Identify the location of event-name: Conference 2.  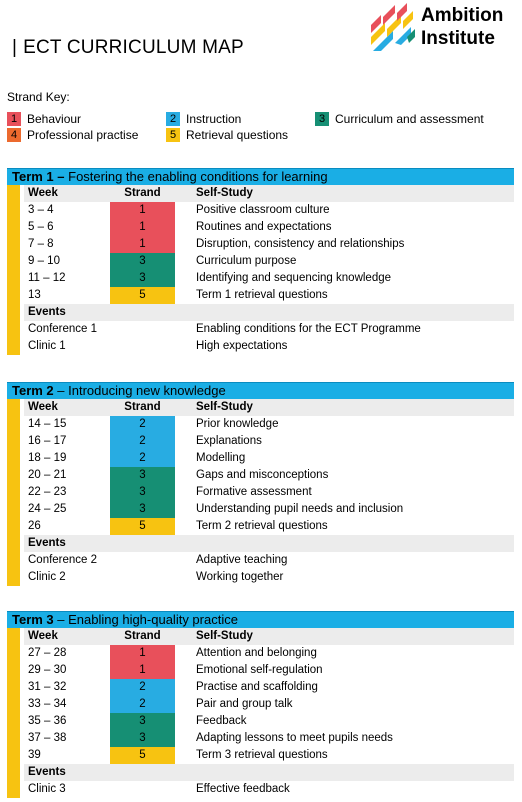
(63, 560).